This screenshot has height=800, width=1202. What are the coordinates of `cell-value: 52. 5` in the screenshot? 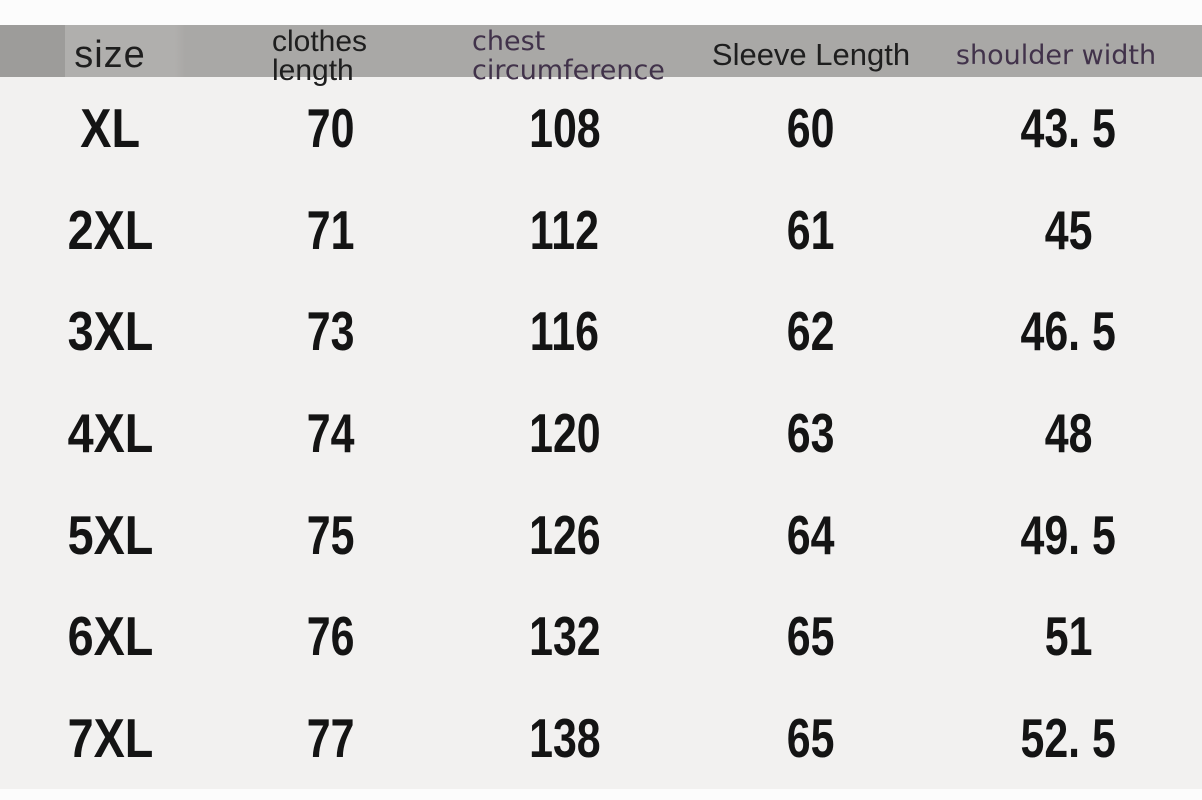 It's located at (1068, 738).